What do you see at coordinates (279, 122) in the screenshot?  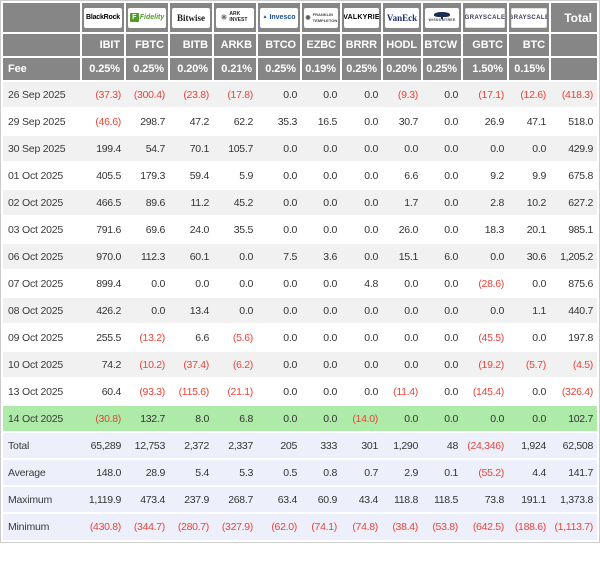 I see `flow-value-BTCO: 35.3` at bounding box center [279, 122].